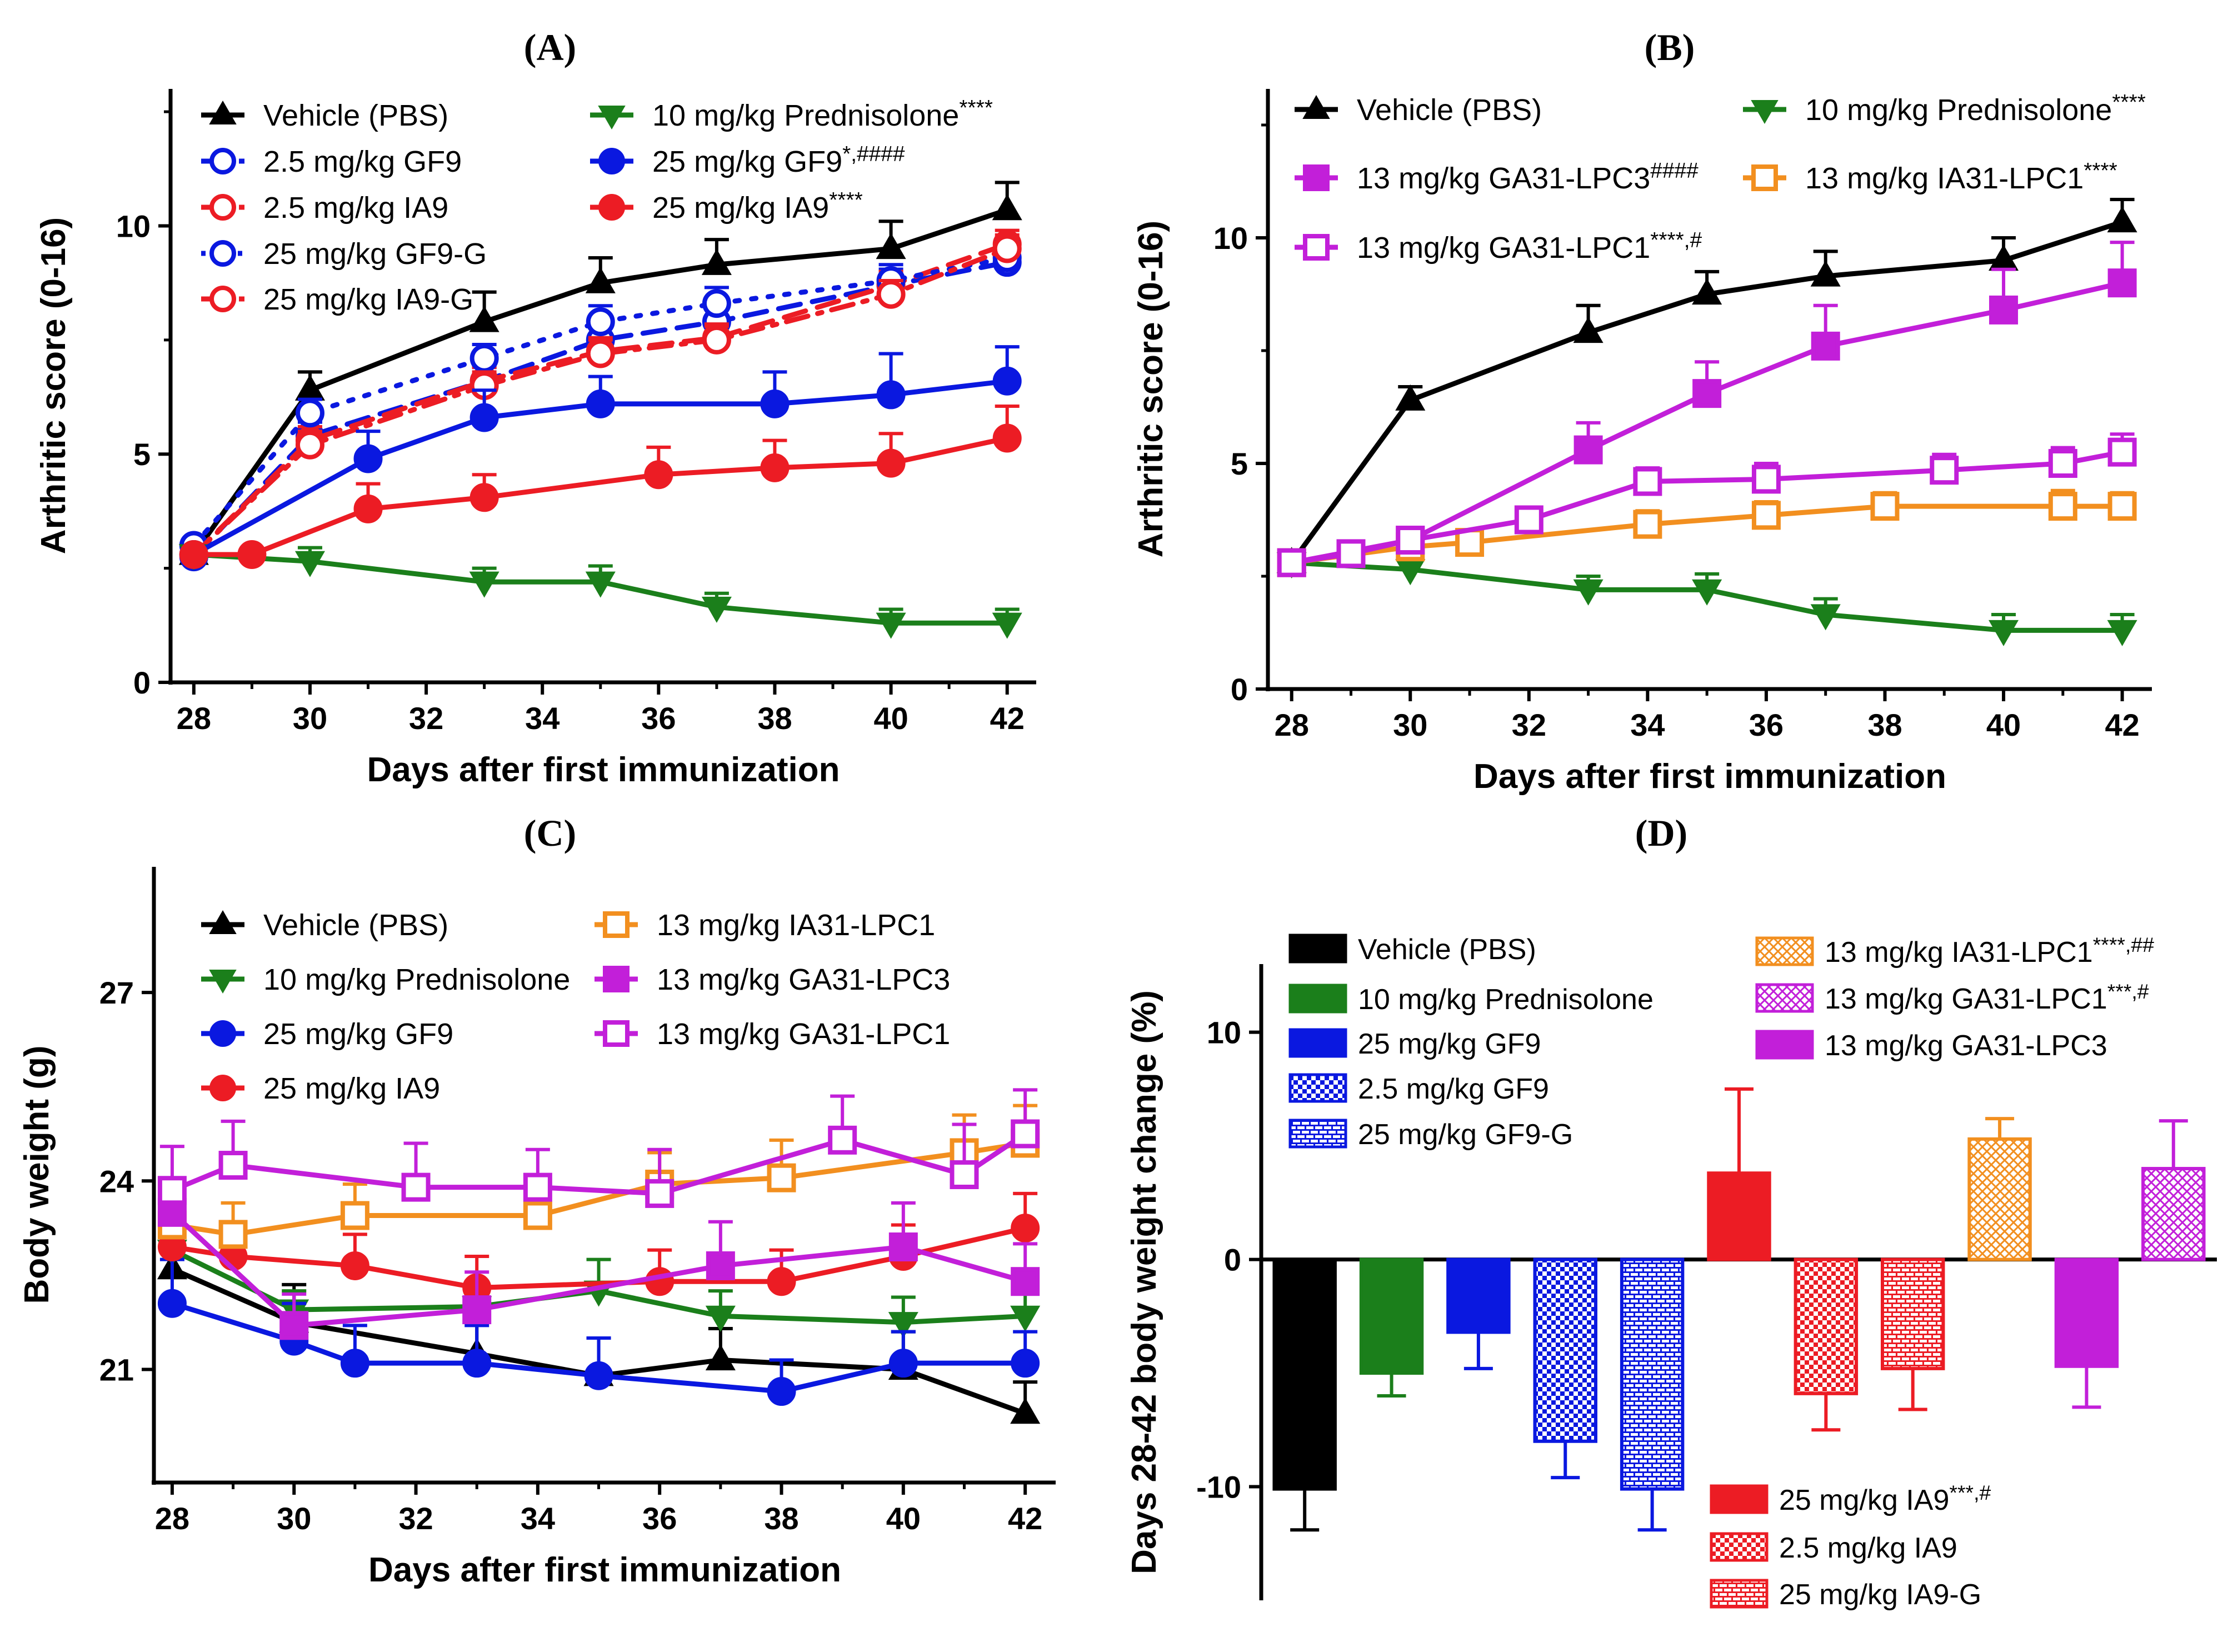  What do you see at coordinates (310, 718) in the screenshot?
I see `x-tick-label: 30` at bounding box center [310, 718].